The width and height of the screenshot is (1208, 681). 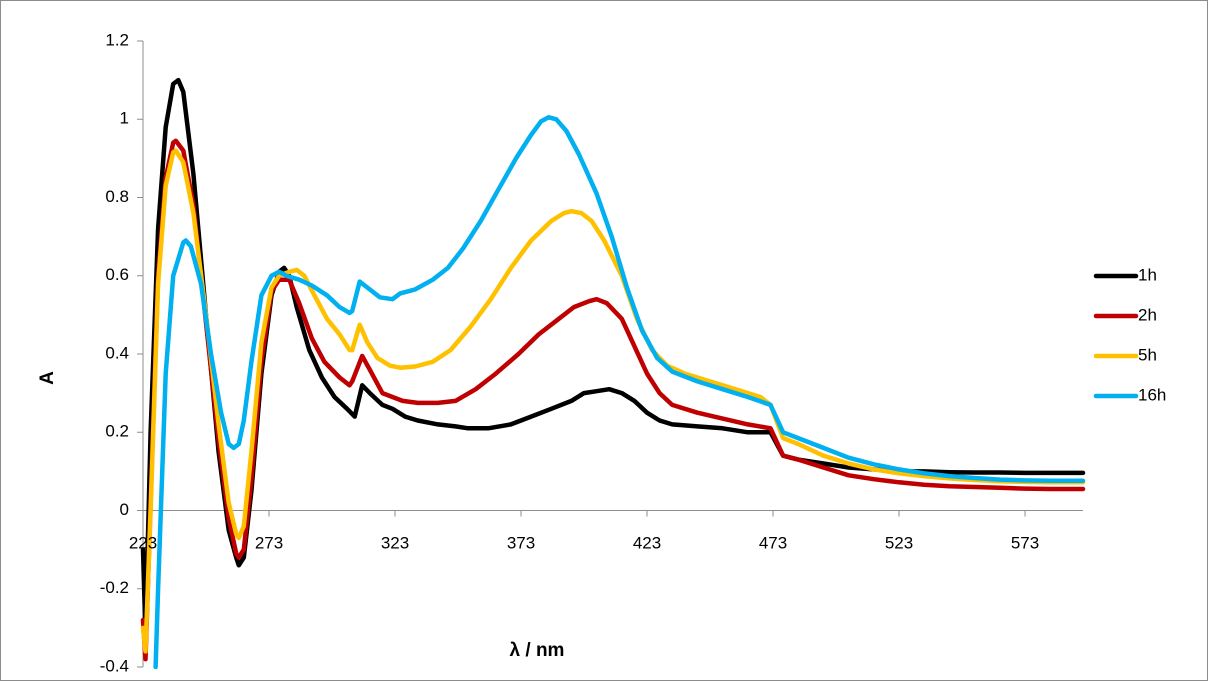 I want to click on y-tick-label: 0.4, so click(x=117, y=352).